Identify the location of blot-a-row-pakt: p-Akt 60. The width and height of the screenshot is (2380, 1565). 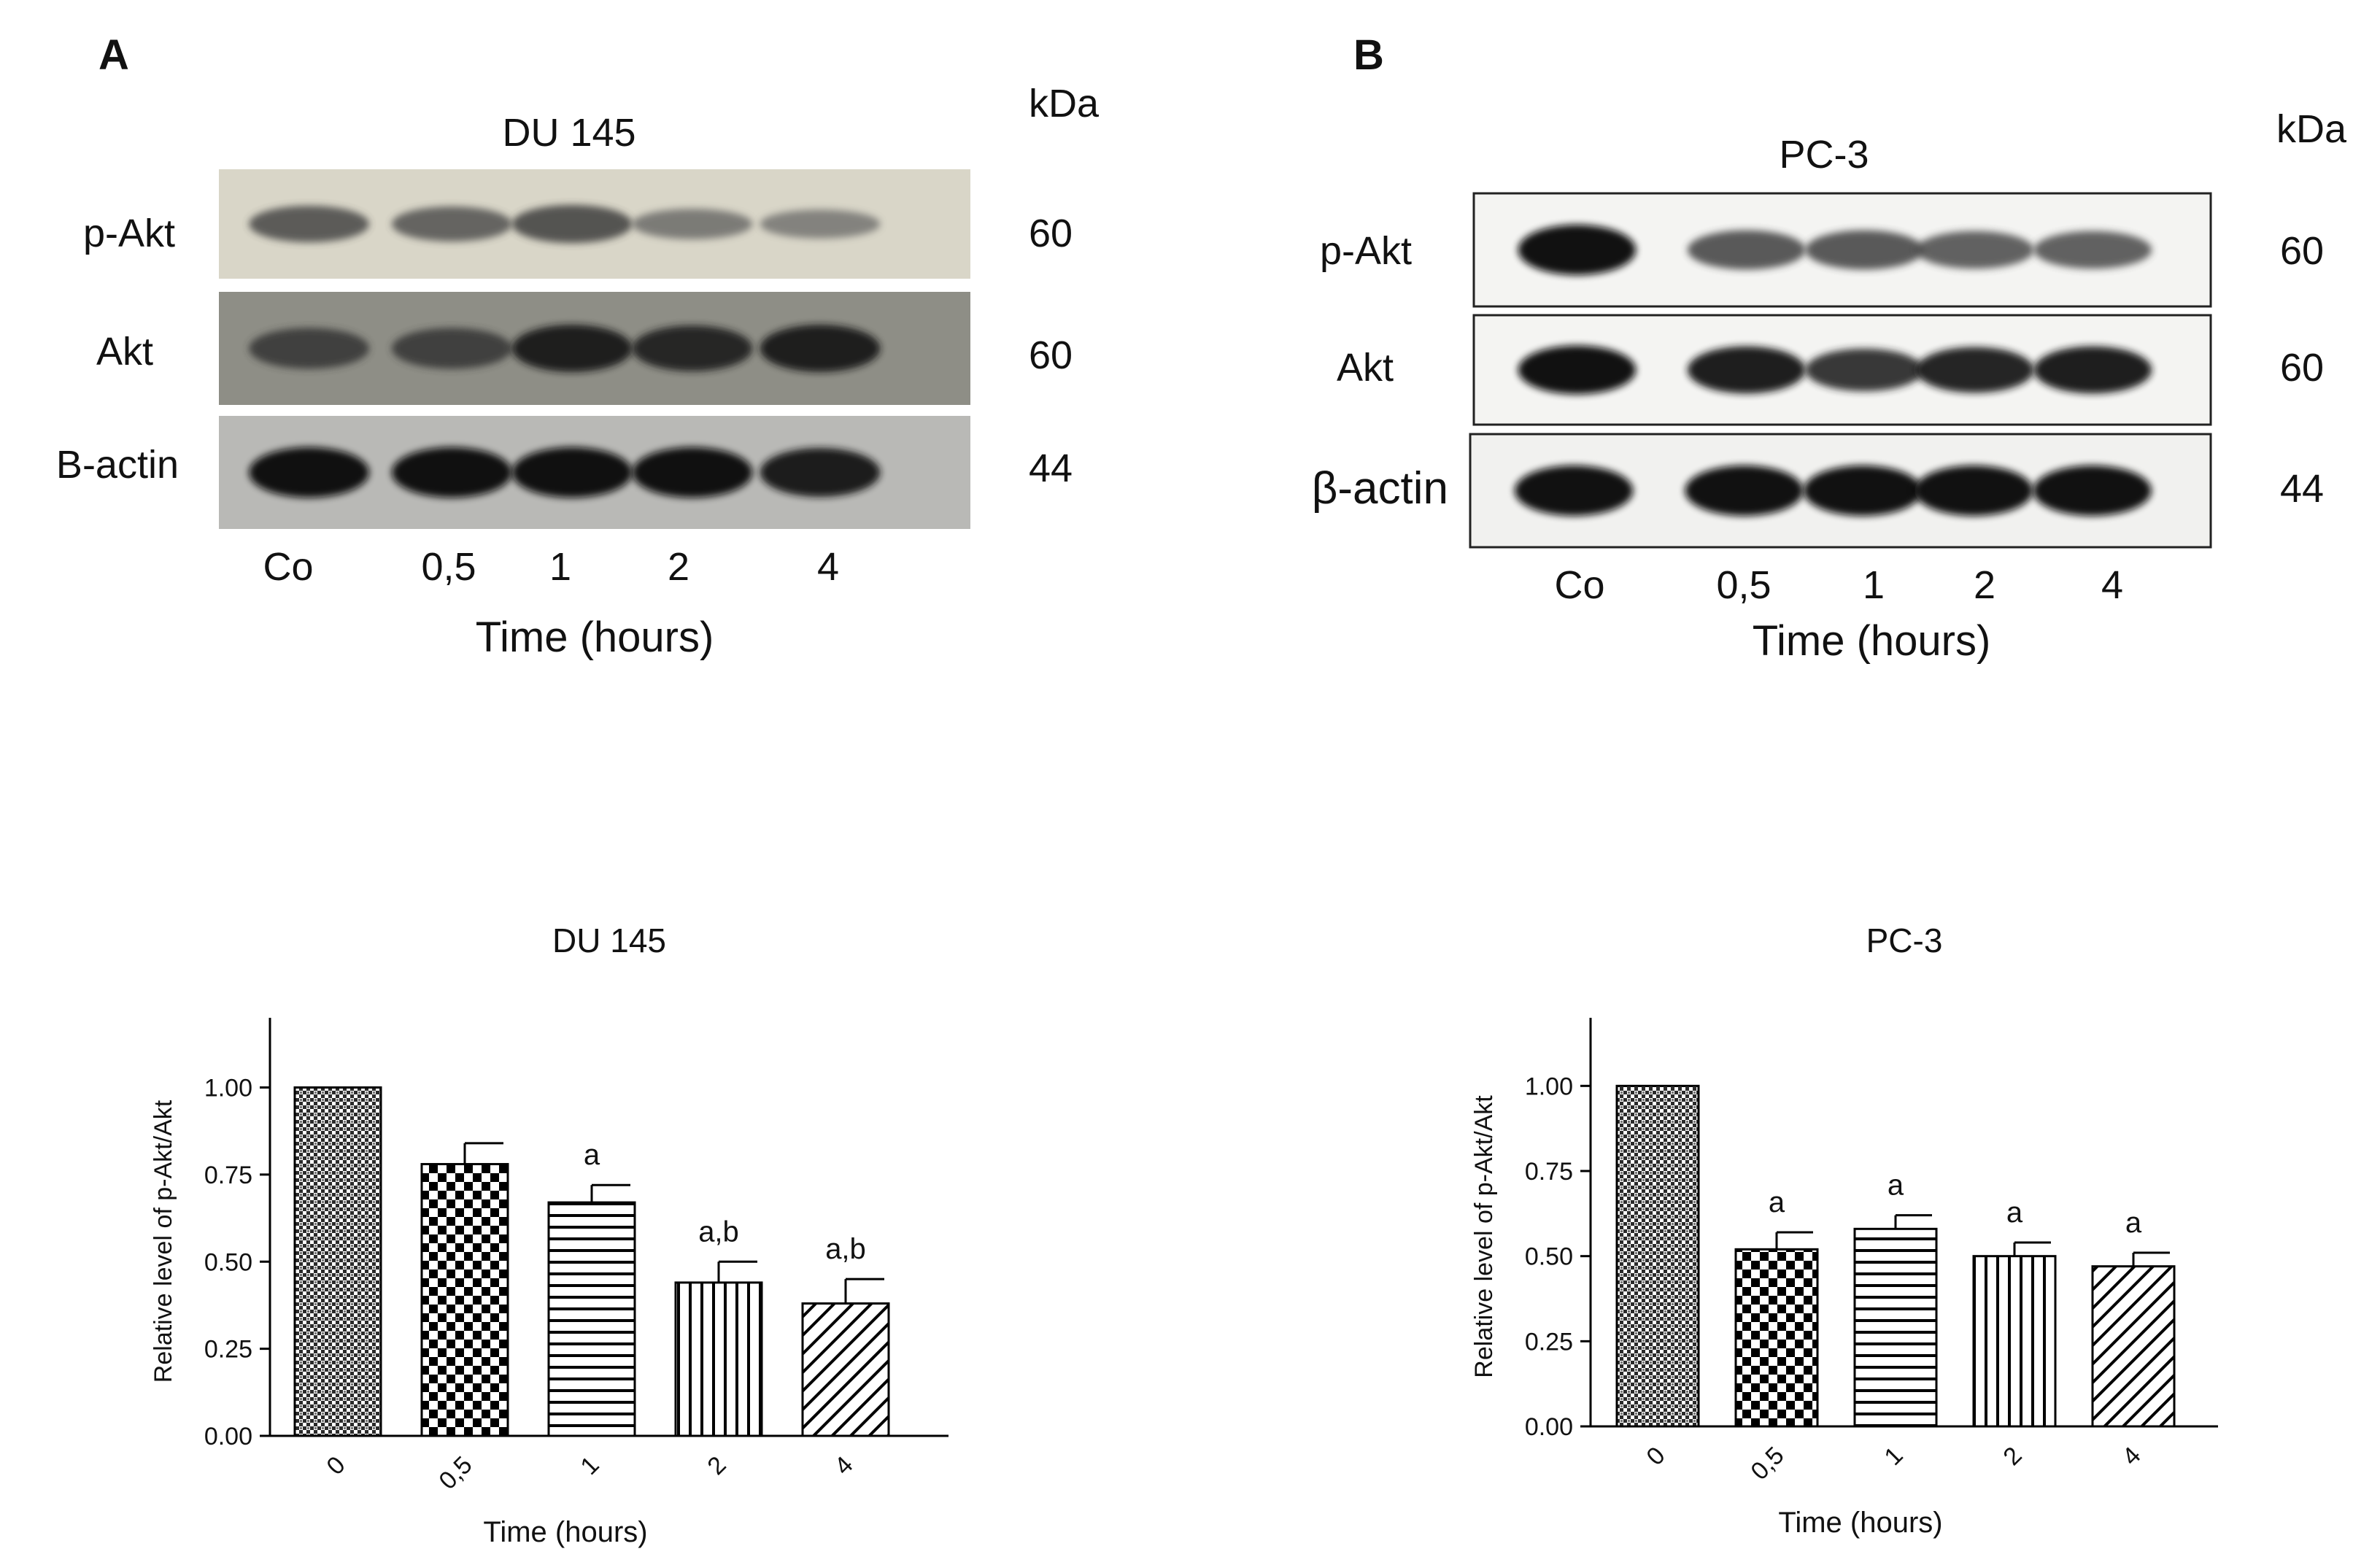
(578, 224).